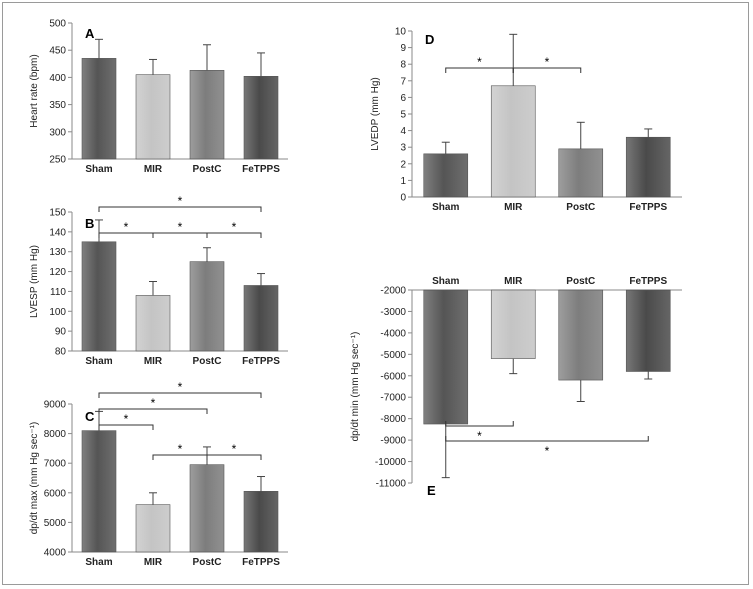  Describe the element at coordinates (57, 232) in the screenshot. I see `y-tick-label: 140` at that location.